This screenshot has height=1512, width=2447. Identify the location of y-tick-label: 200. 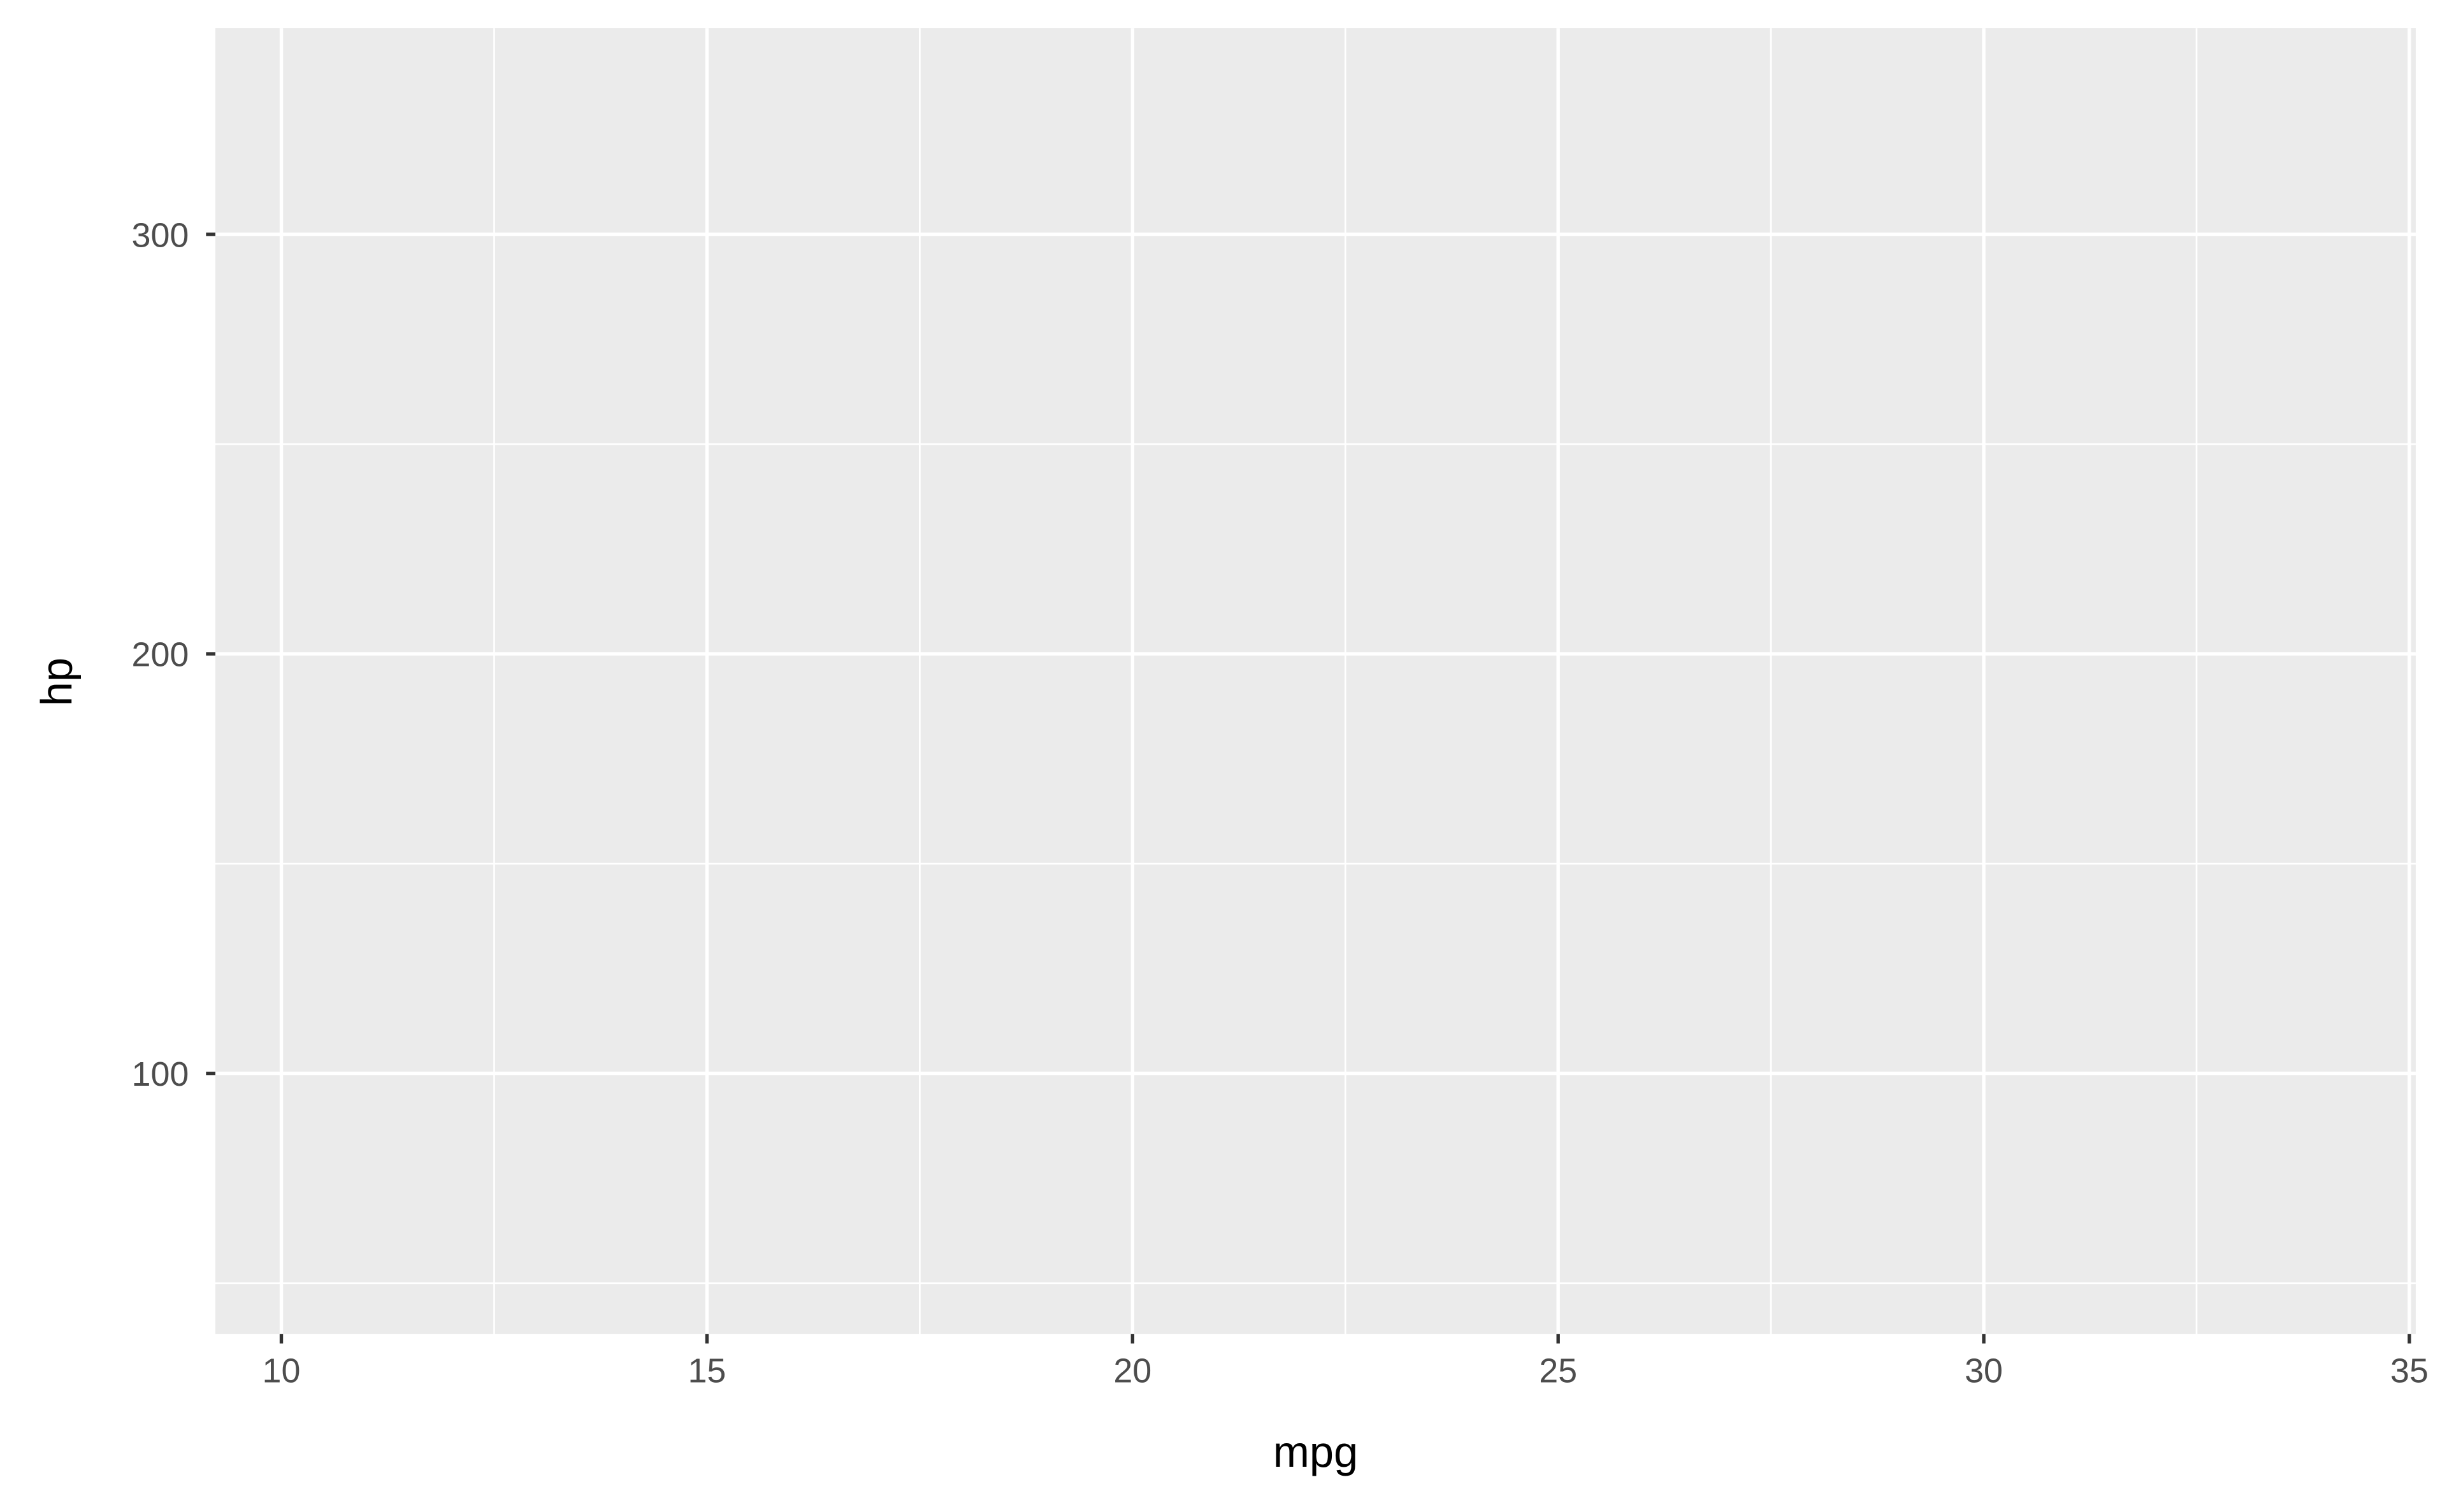
(160, 655).